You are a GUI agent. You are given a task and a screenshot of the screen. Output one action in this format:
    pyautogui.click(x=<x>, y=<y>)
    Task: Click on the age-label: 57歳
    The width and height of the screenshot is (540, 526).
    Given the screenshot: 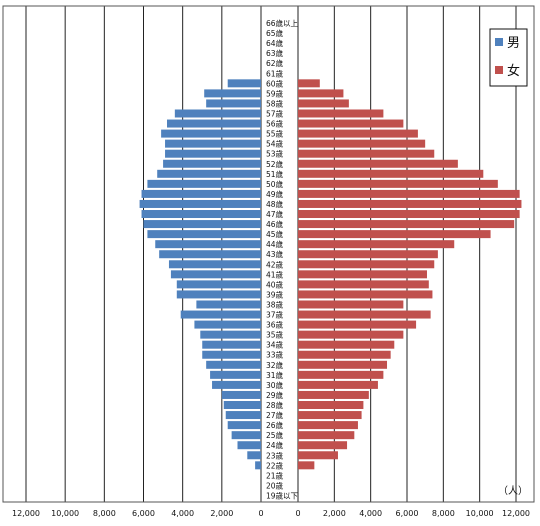 What is the action you would take?
    pyautogui.click(x=275, y=113)
    